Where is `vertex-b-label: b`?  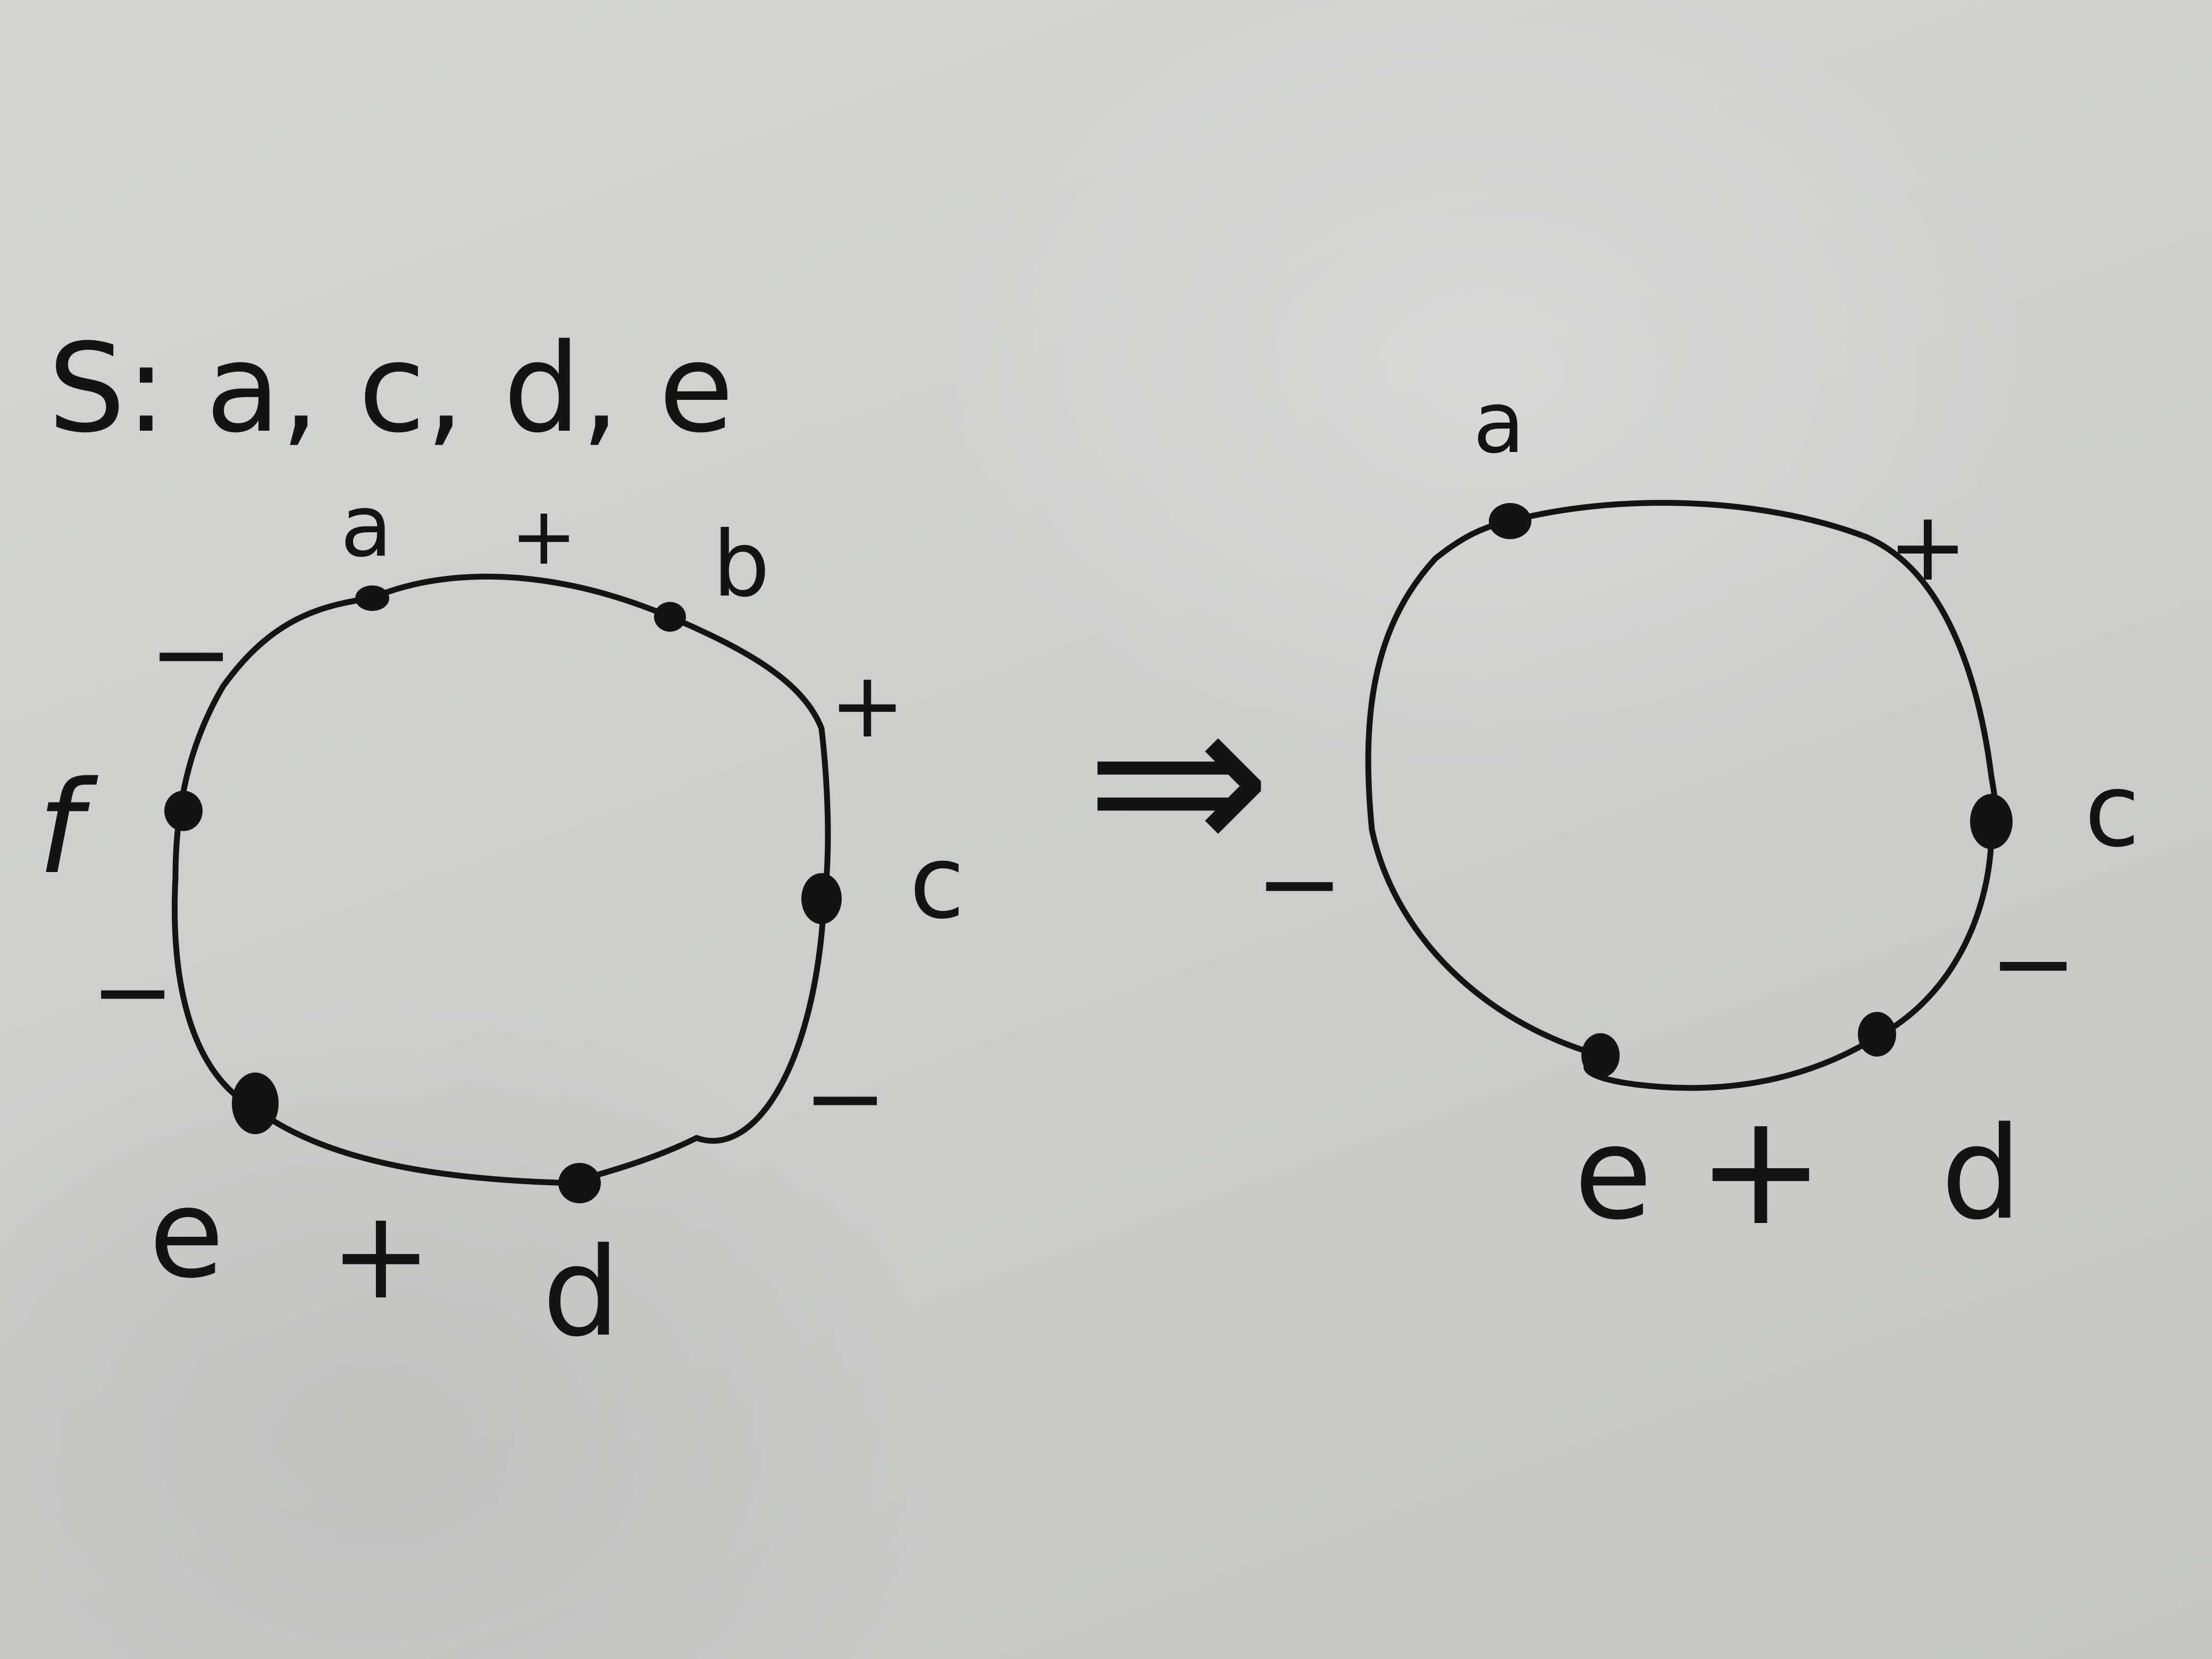
vertex-b-label: b is located at coordinates (741, 564).